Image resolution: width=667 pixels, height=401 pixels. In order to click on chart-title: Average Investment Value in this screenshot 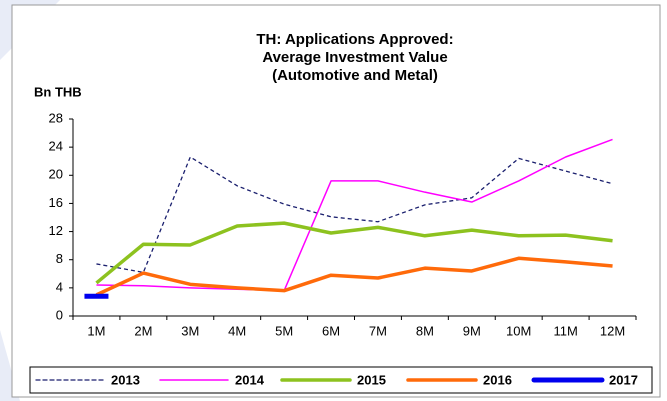, I will do `click(354, 57)`.